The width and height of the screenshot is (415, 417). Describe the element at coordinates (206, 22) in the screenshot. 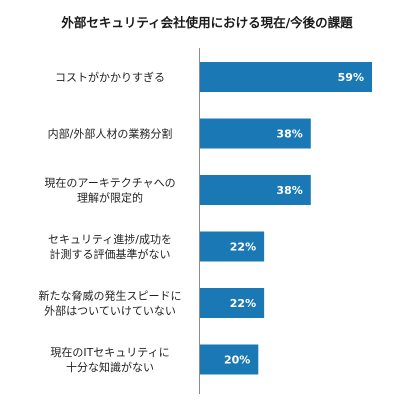

I see `chart-title: 外部セキュリティ会社使用における現在/今後の課題` at that location.